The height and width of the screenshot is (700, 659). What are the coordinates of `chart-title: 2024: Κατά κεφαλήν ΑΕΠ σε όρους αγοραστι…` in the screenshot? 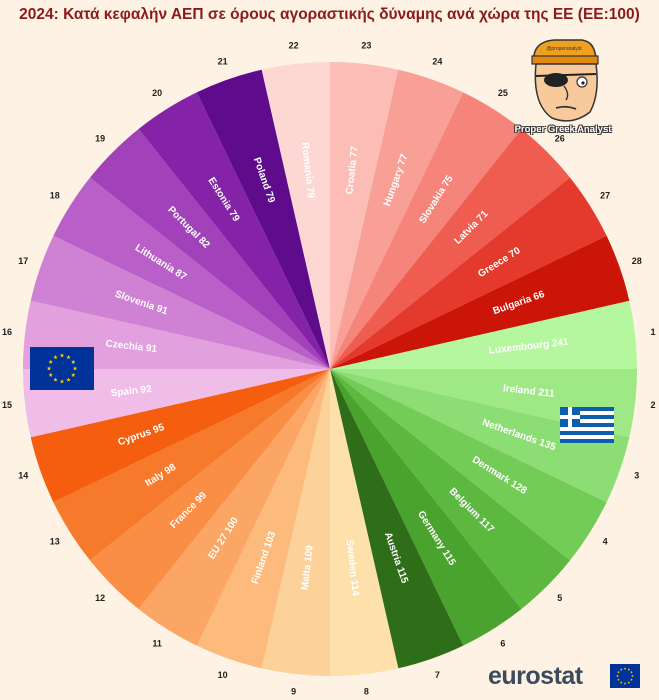 It's located at (329, 14).